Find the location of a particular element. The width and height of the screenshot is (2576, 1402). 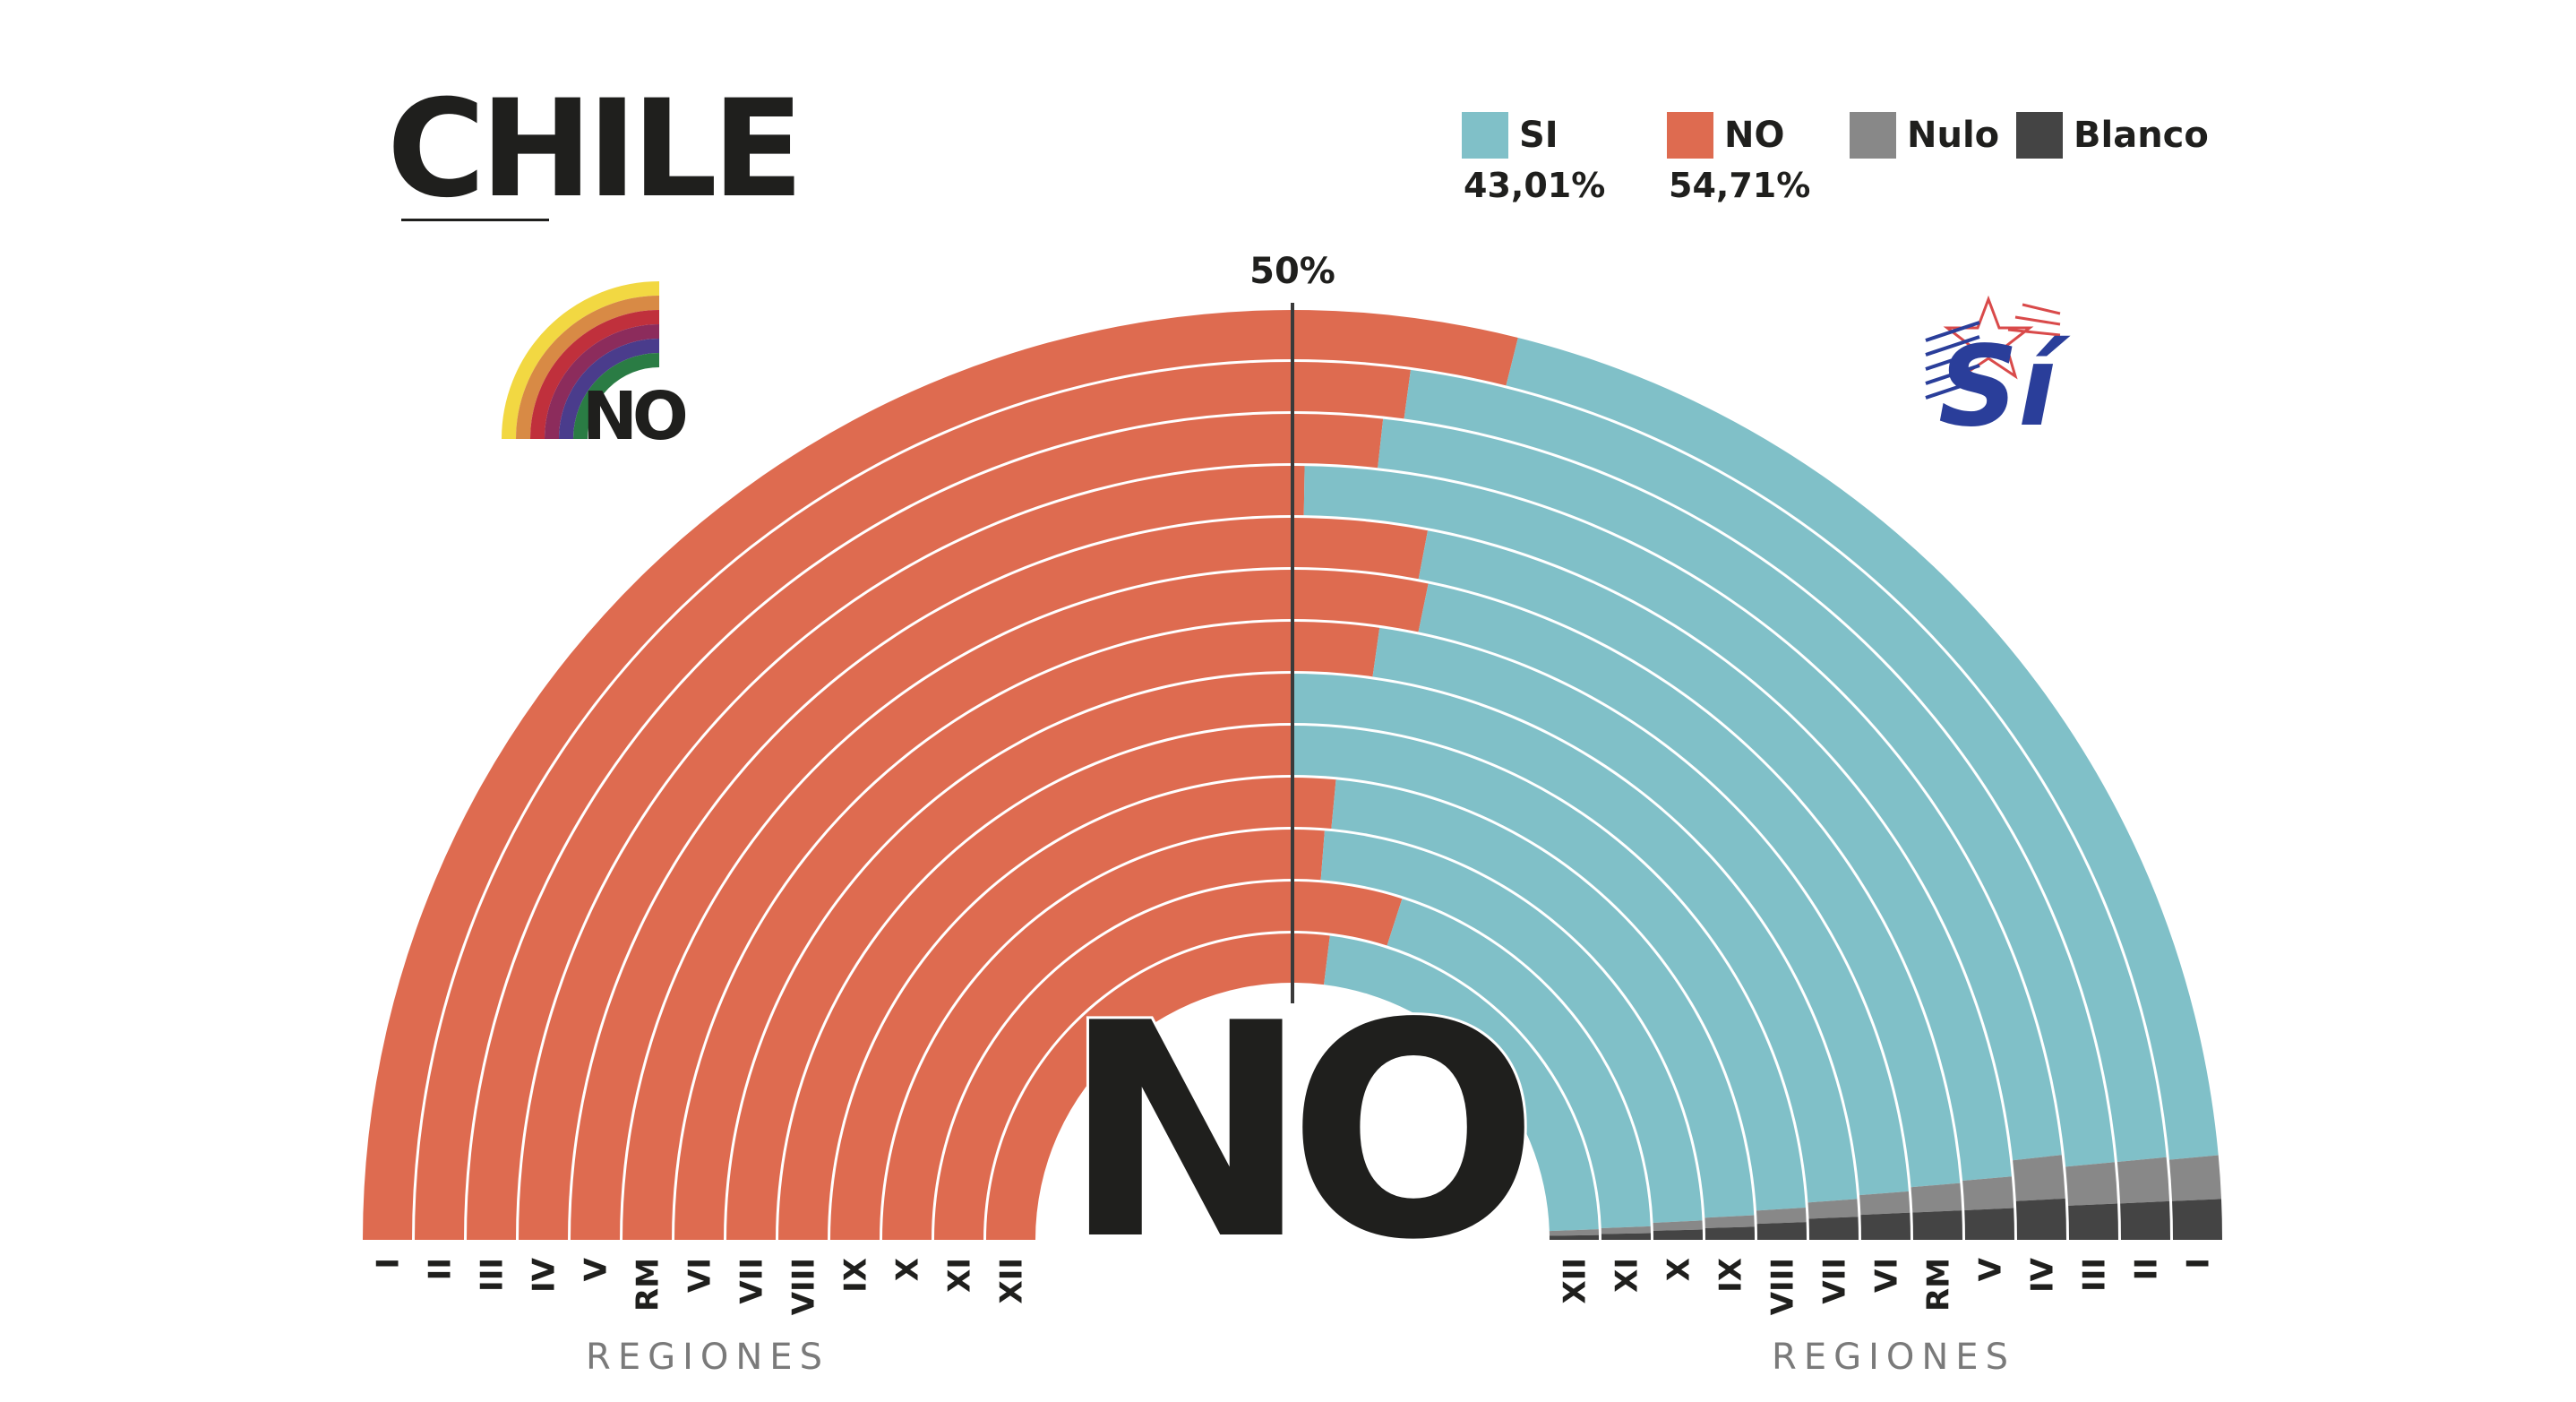

ring-V-blanco-segment is located at coordinates (1989, 1224).